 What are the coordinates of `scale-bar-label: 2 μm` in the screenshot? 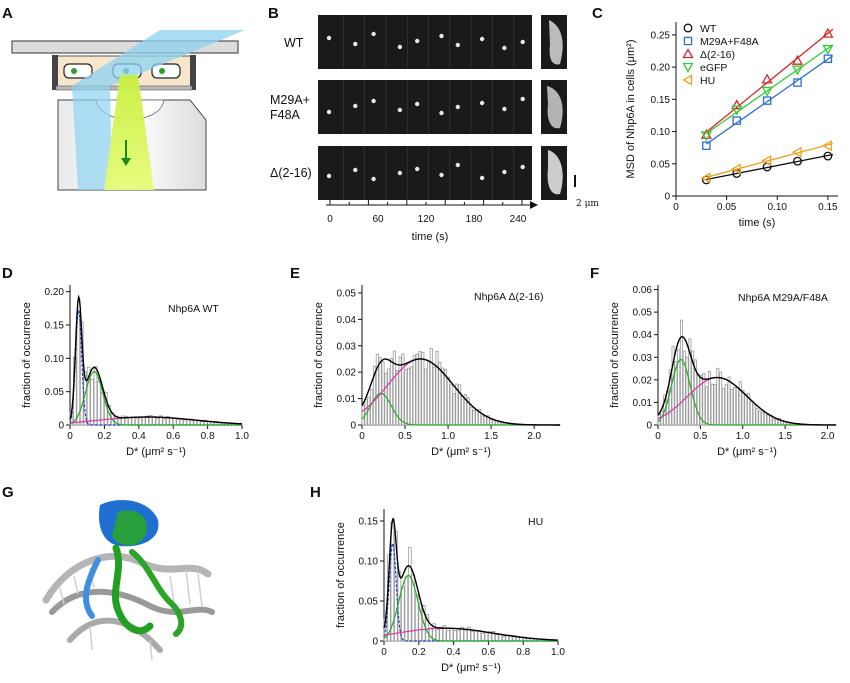 It's located at (587, 204).